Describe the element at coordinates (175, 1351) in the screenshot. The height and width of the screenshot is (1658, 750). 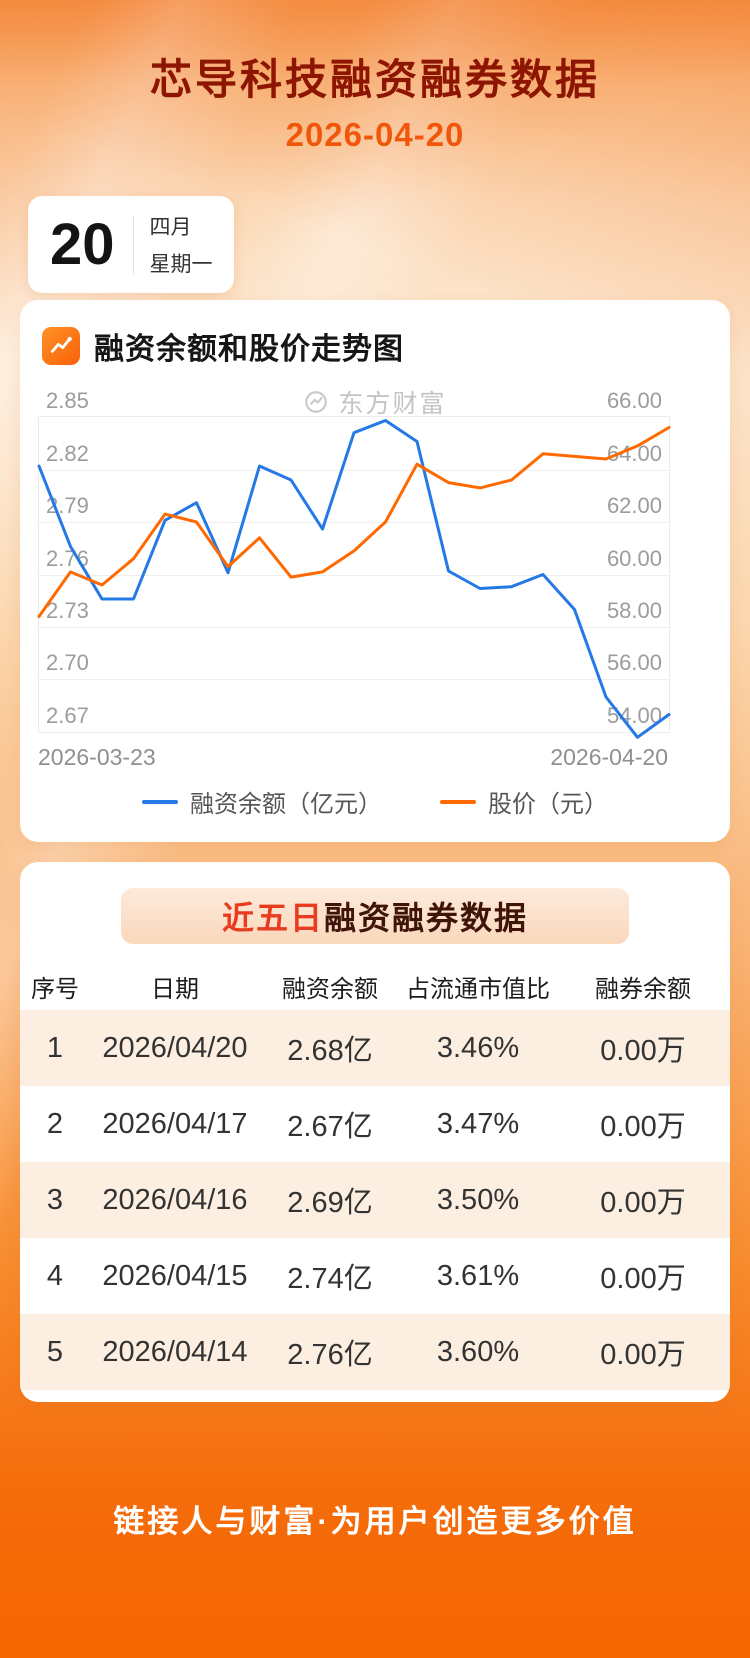
I see `cell-date: 2026/04/14` at that location.